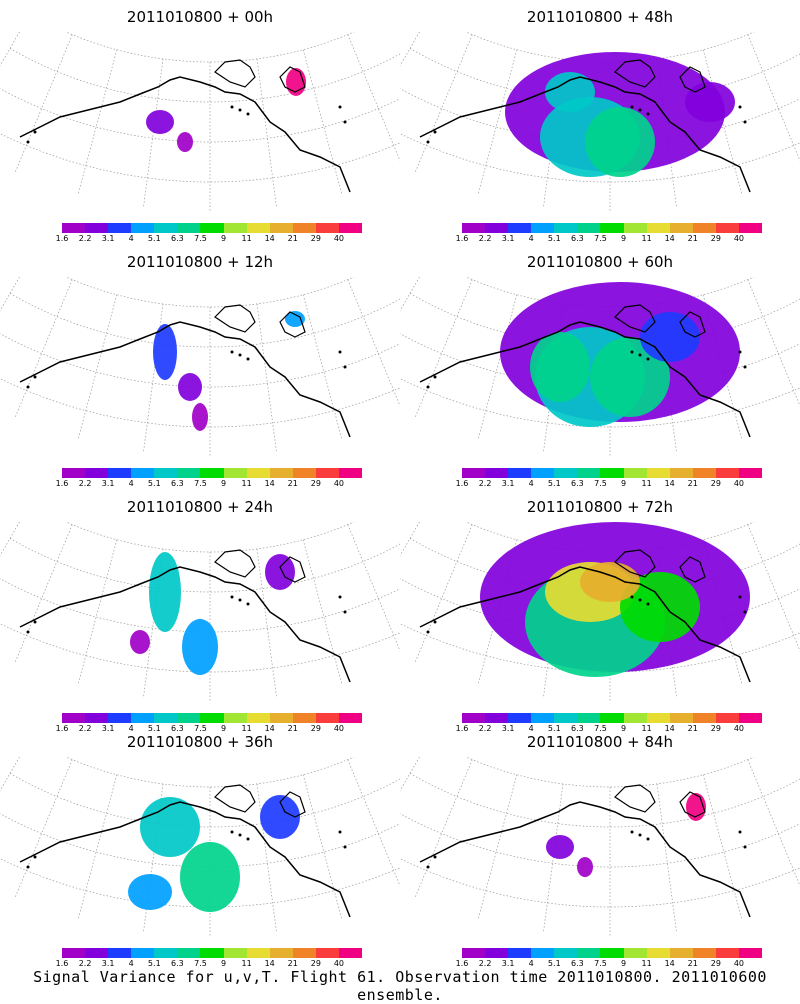 The width and height of the screenshot is (800, 1004). Describe the element at coordinates (177, 728) in the screenshot. I see `colorbar-tick-label: 6.3` at that location.